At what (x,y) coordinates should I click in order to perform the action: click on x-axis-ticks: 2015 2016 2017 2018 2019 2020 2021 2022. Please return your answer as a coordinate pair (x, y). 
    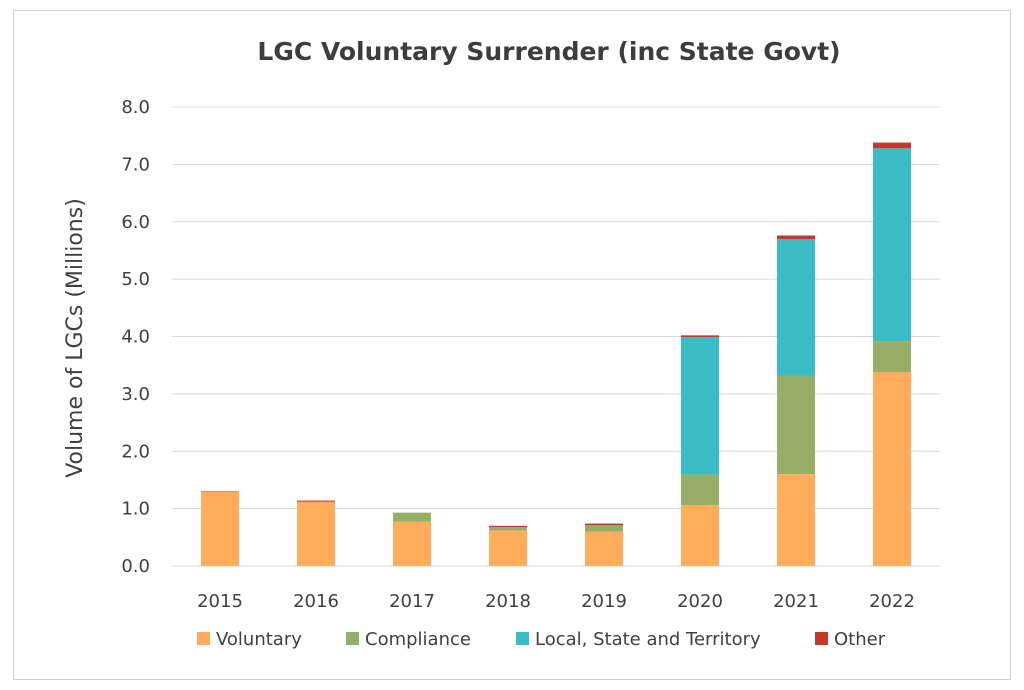
    Looking at the image, I should click on (556, 601).